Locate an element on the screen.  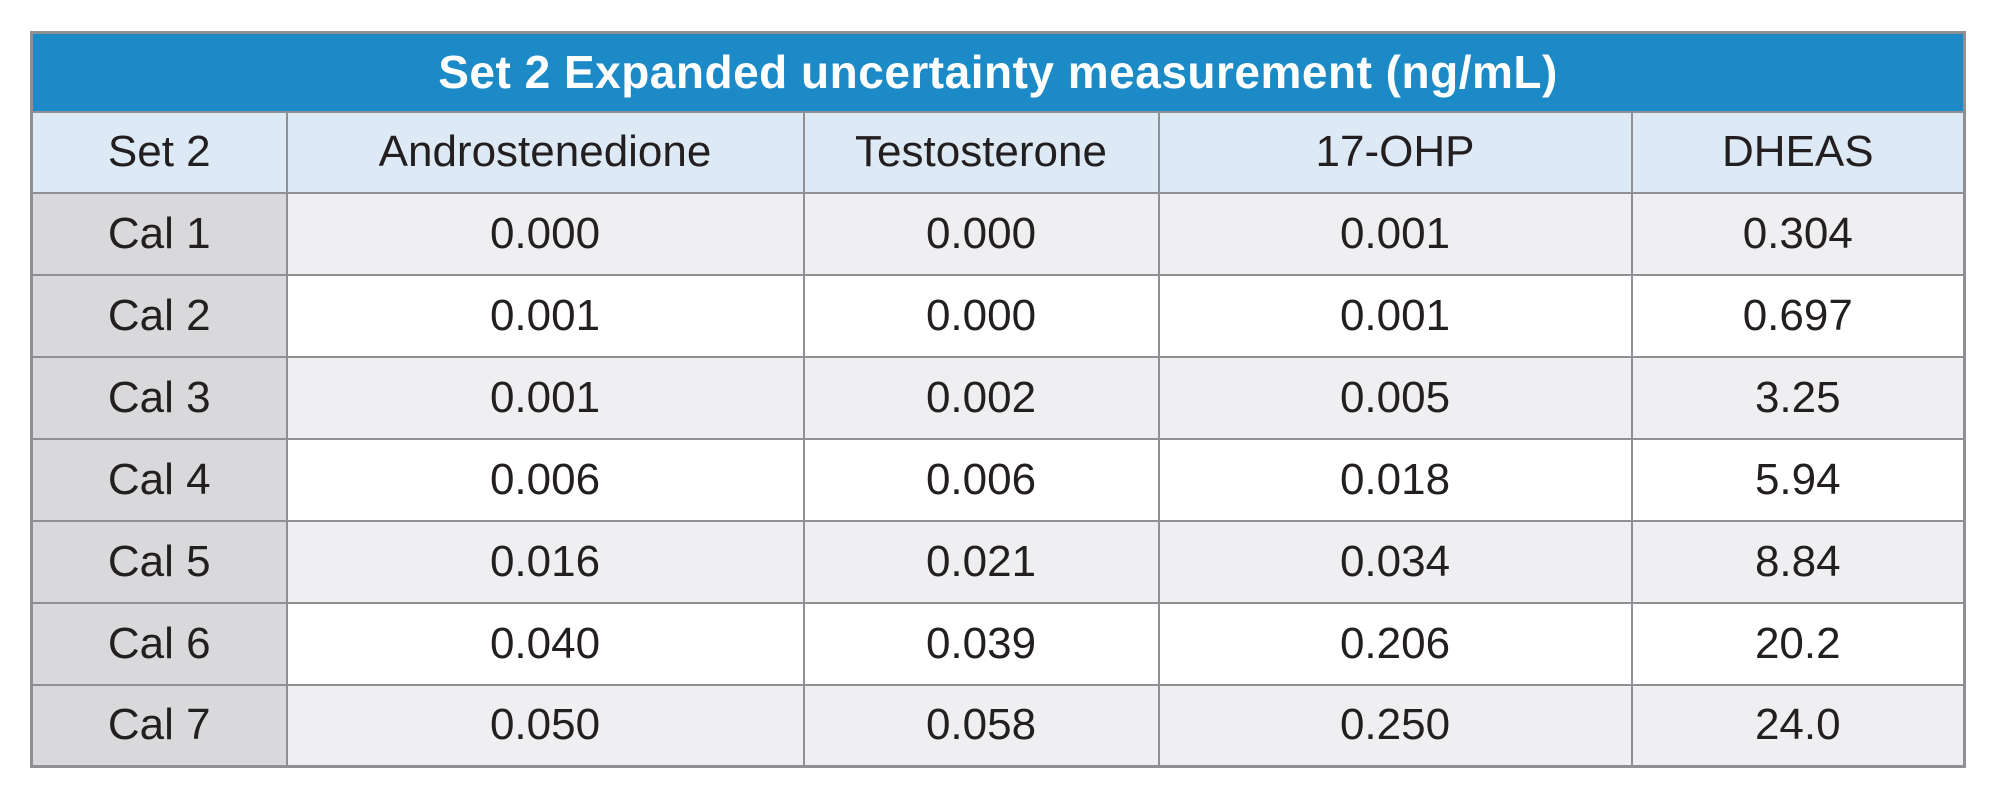
column-header: Set 2 is located at coordinates (159, 152).